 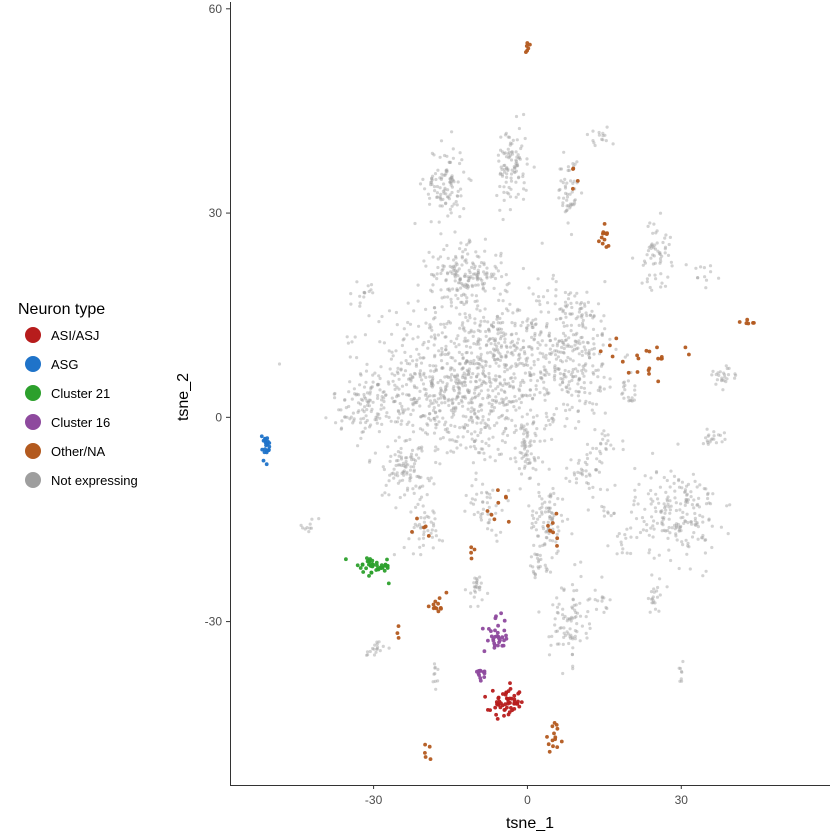 What do you see at coordinates (264, 452) in the screenshot?
I see `point-asg` at bounding box center [264, 452].